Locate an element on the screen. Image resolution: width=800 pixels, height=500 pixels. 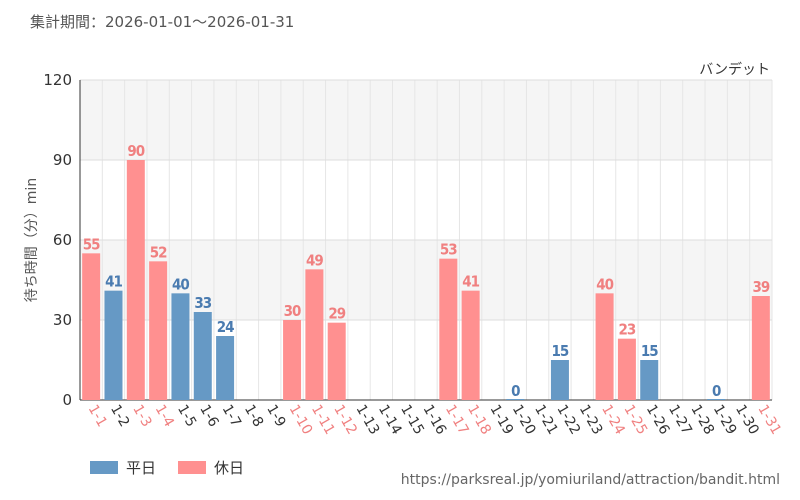
x-tick-label-1-3: 1-3 is located at coordinates (141, 416).